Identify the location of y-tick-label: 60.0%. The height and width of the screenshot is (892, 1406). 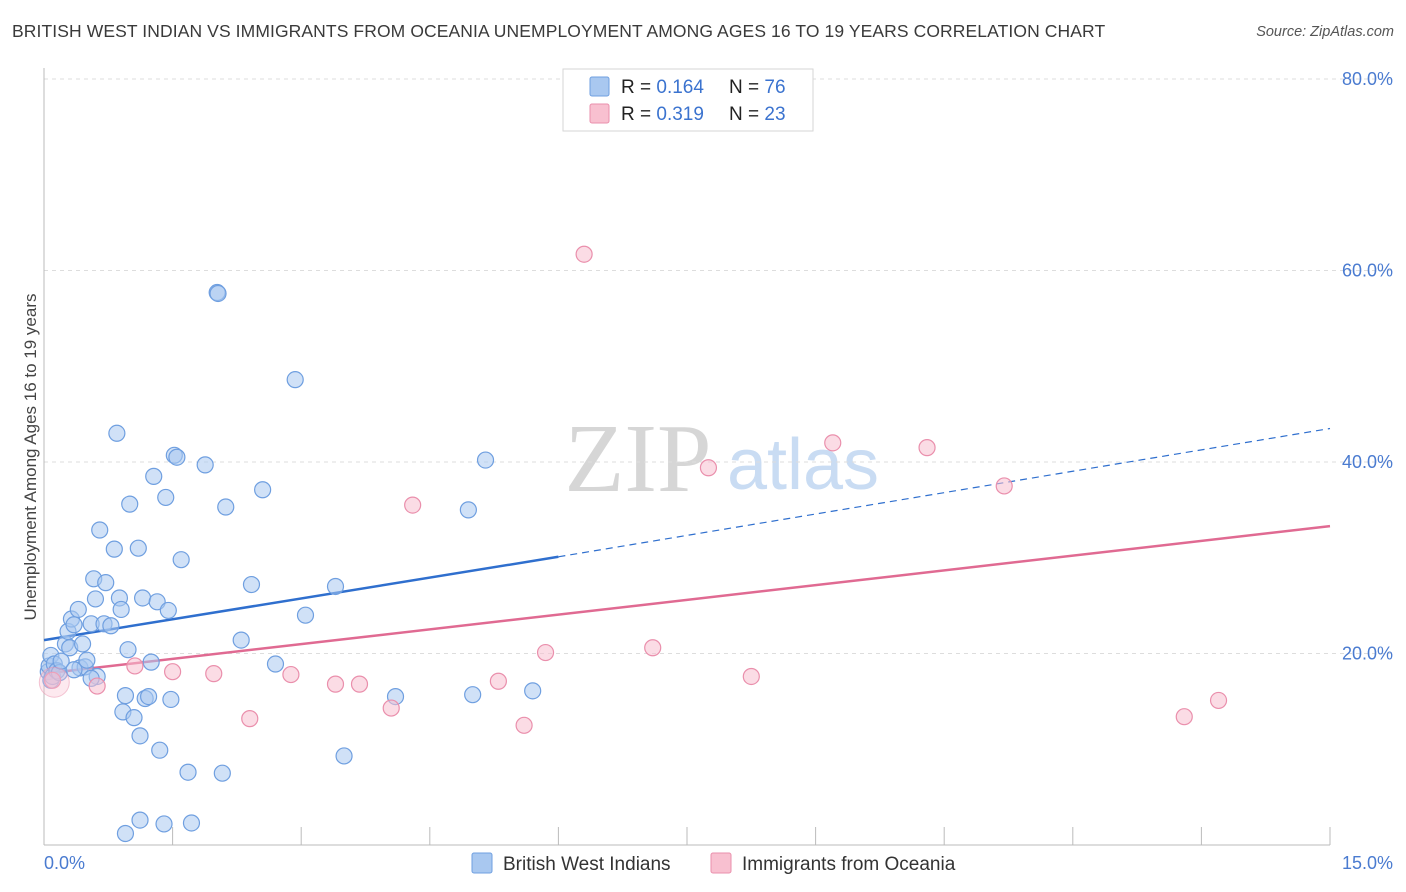
(1367, 271).